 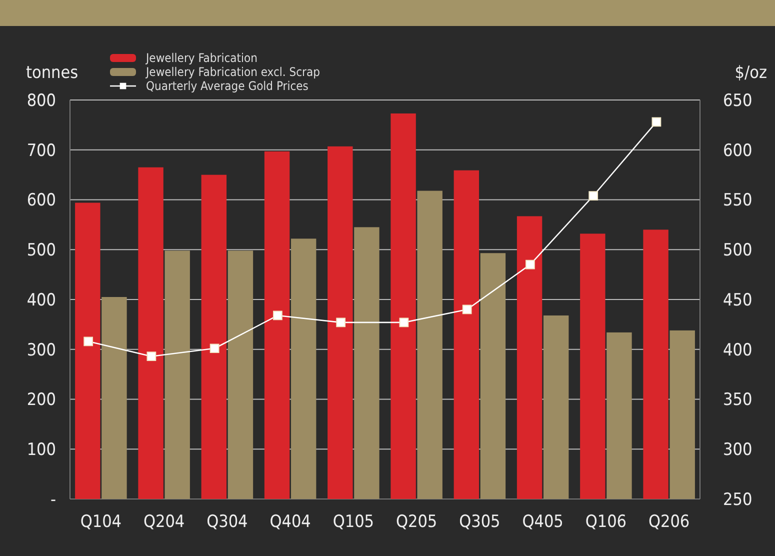 I want to click on y2-tick-label: 650, so click(x=737, y=100).